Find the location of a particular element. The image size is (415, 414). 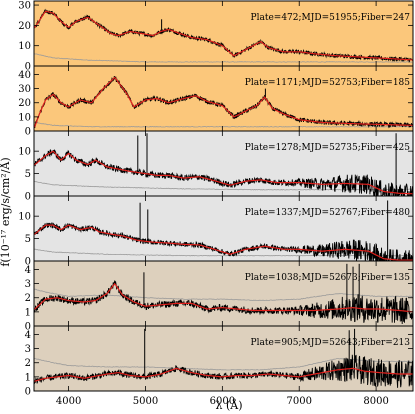

x-tick-label: 5000 is located at coordinates (145, 401).